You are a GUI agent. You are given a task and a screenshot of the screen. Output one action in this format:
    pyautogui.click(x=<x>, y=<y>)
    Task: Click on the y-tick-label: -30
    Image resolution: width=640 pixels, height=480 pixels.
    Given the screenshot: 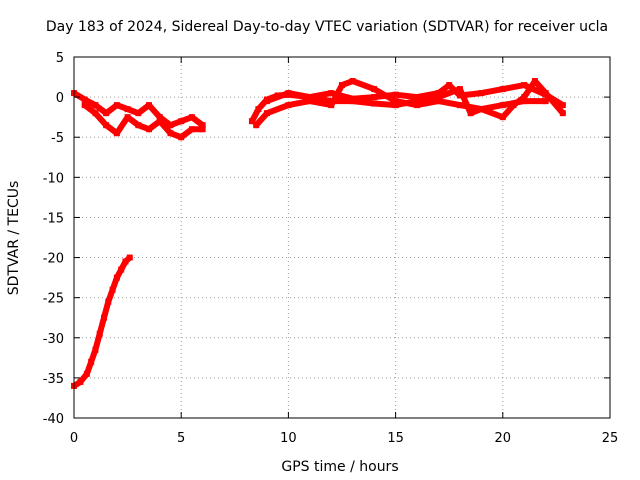 What is the action you would take?
    pyautogui.click(x=53, y=339)
    